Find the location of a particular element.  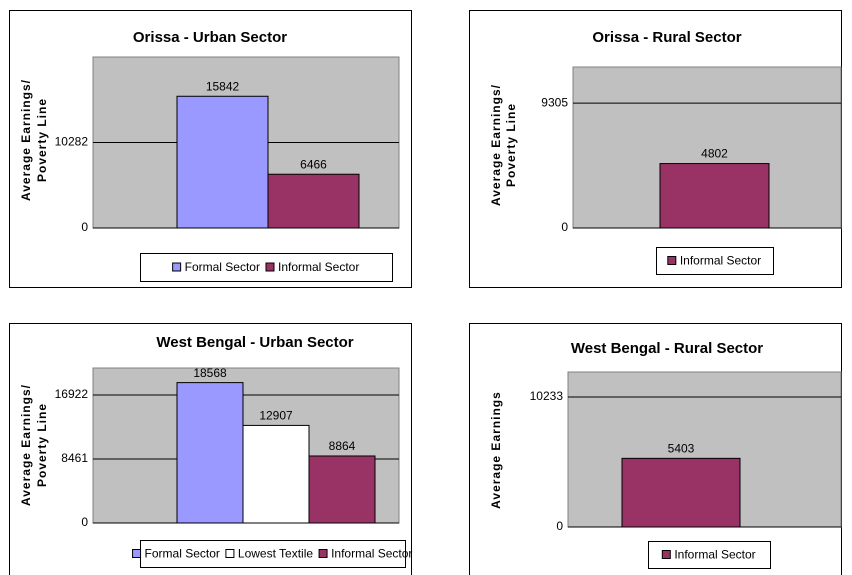

y-tick-label: 16922 is located at coordinates (72, 394).